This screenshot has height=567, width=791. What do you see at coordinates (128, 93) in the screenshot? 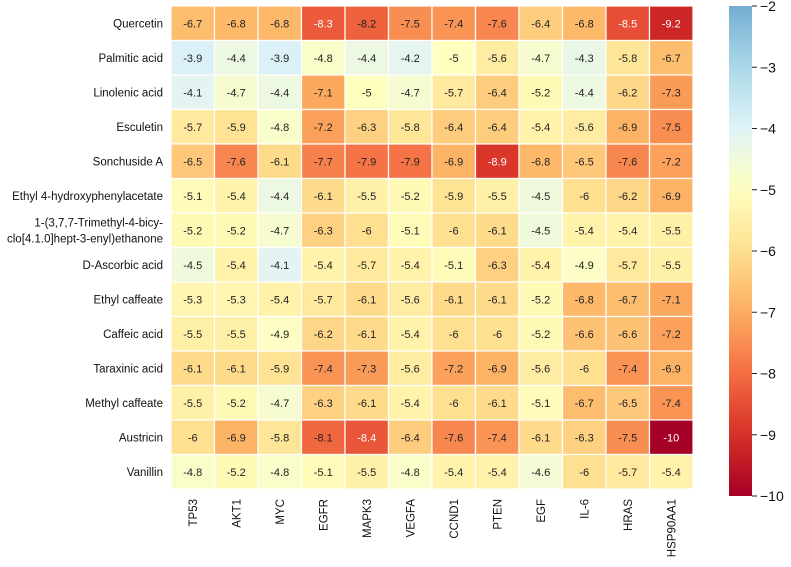
I see `row-label: Linolenic acid` at bounding box center [128, 93].